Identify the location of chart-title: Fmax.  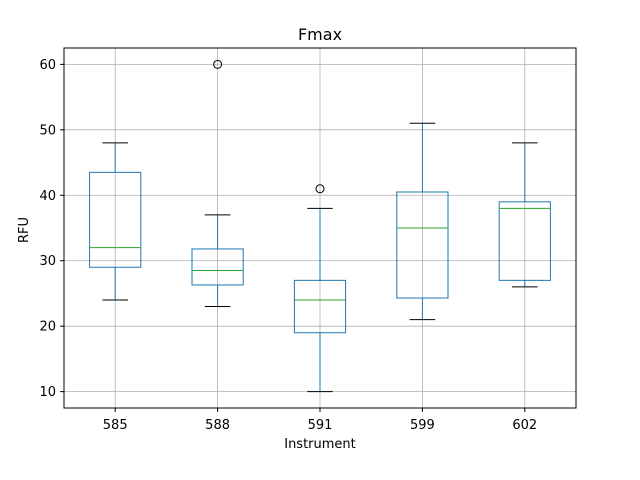
(320, 34).